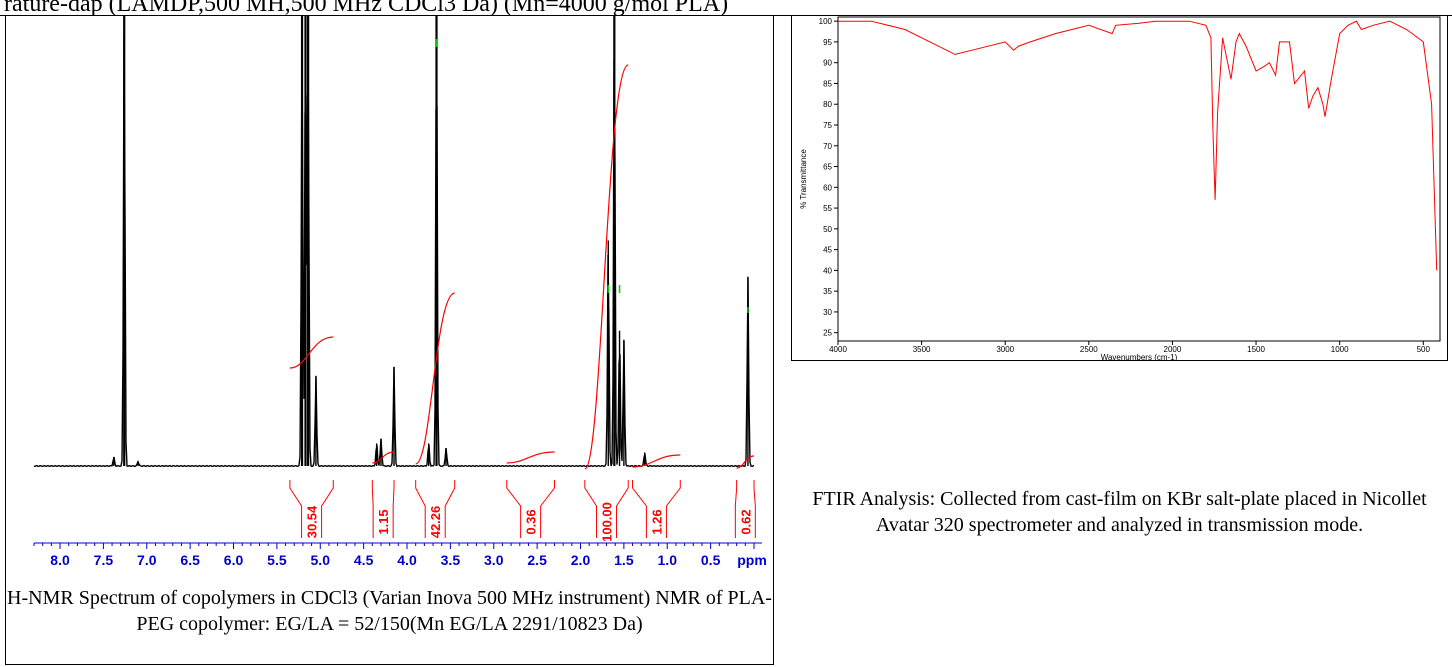 The width and height of the screenshot is (1452, 667). Describe the element at coordinates (104, 560) in the screenshot. I see `nmr-x-tick-label-1: 7.5` at that location.